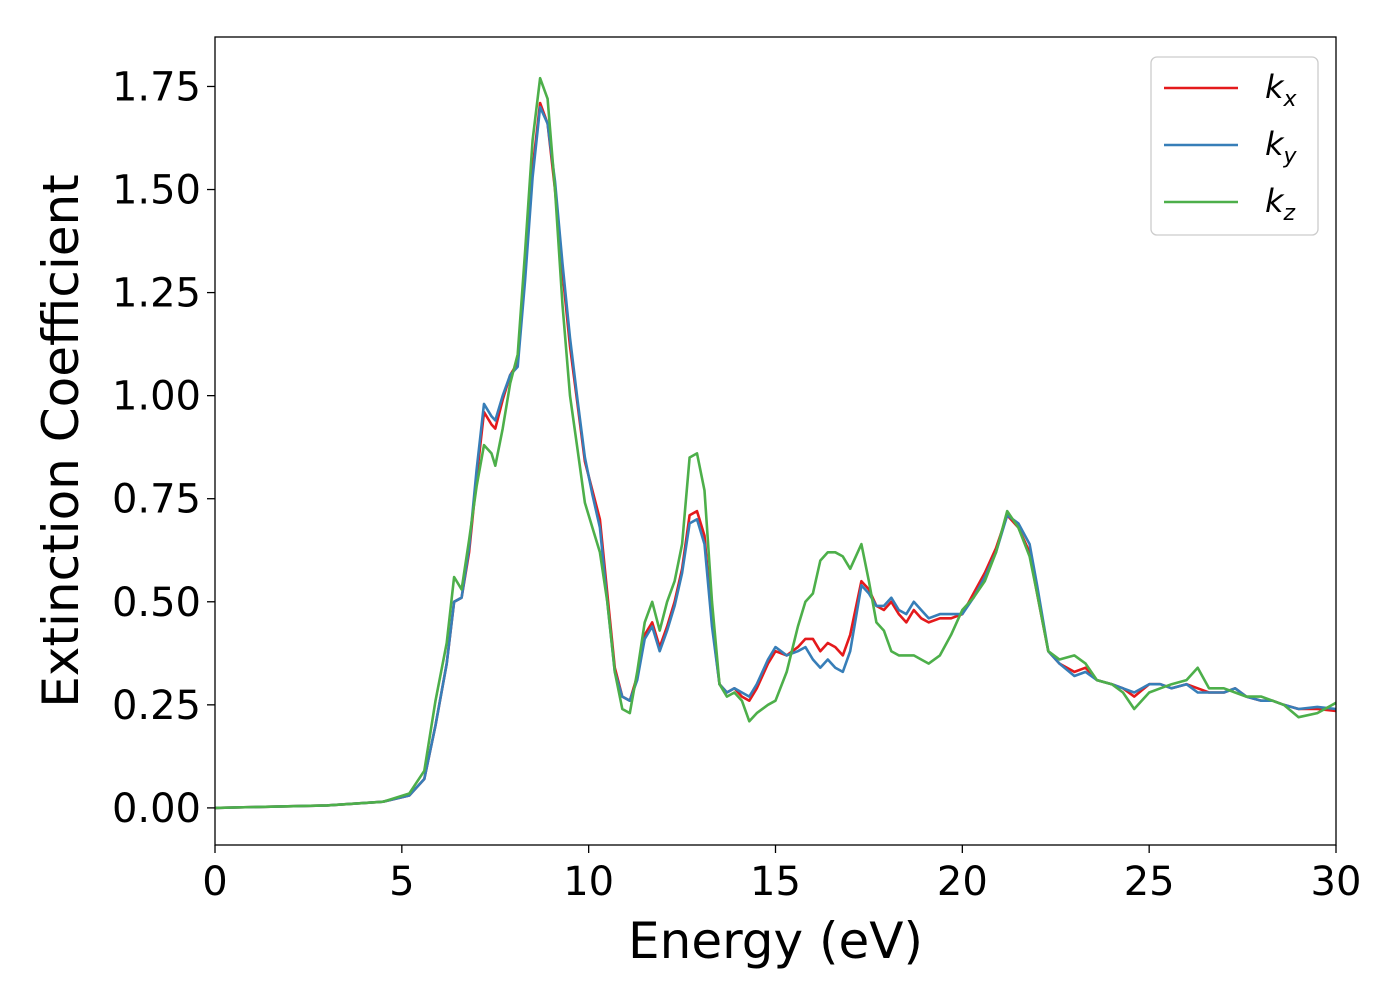 The width and height of the screenshot is (1400, 1000). What do you see at coordinates (775, 882) in the screenshot?
I see `x-tick-label: 15` at bounding box center [775, 882].